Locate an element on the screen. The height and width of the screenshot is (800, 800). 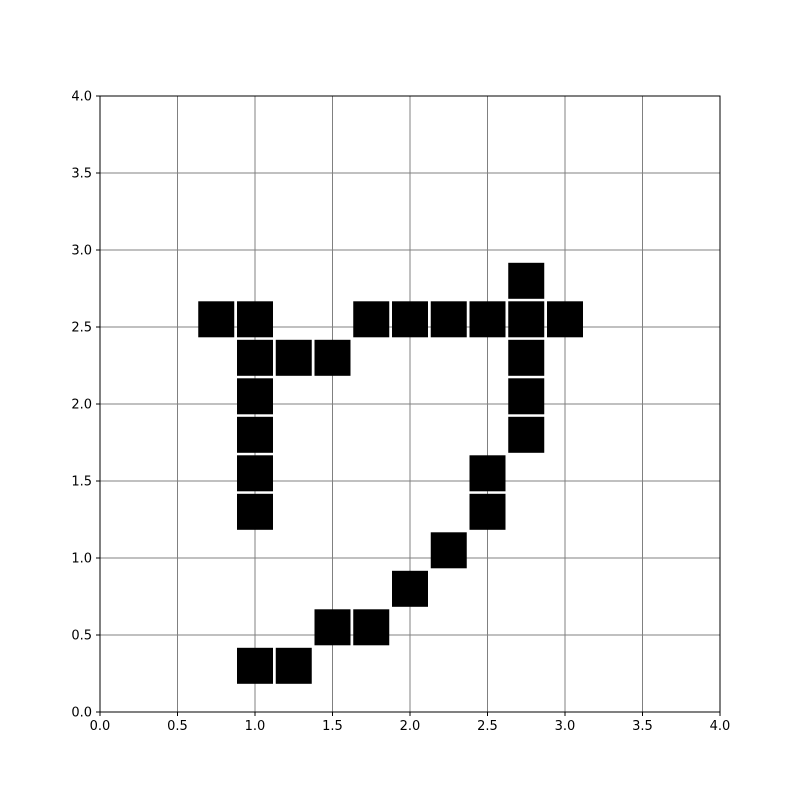
y-tick-label: 2.5 is located at coordinates (81, 328).